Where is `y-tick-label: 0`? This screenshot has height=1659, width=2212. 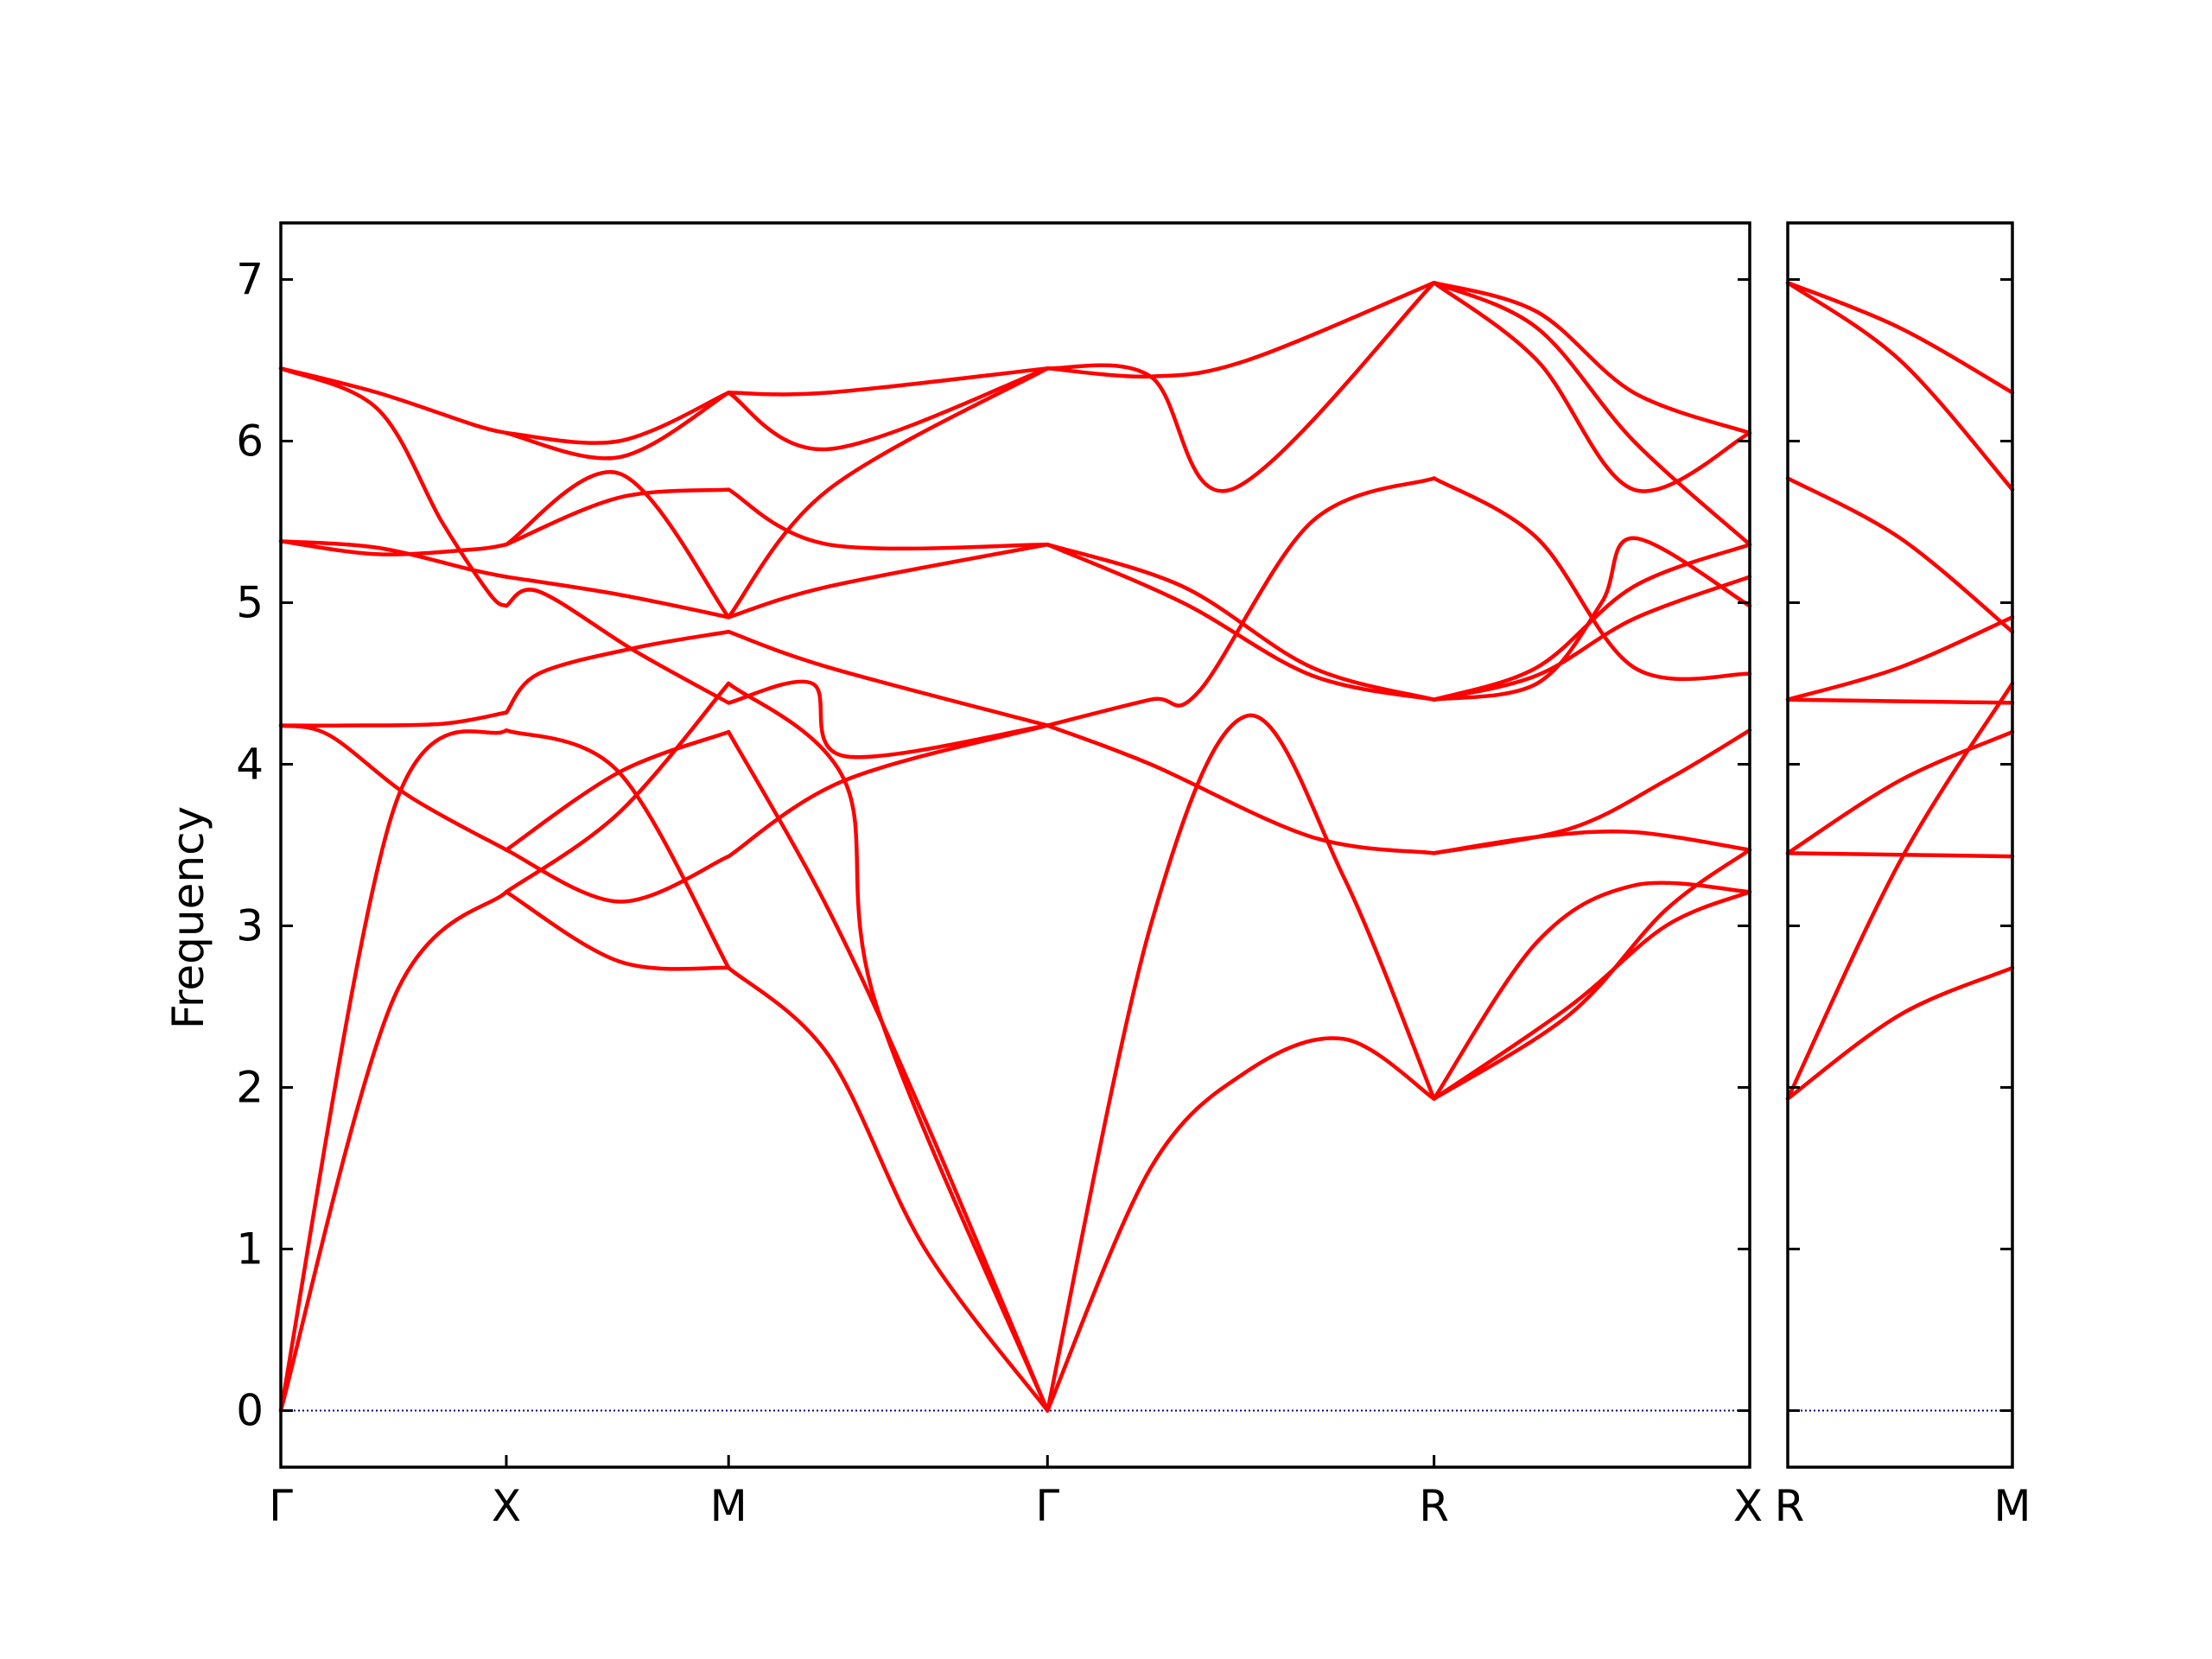
y-tick-label: 0 is located at coordinates (250, 1411).